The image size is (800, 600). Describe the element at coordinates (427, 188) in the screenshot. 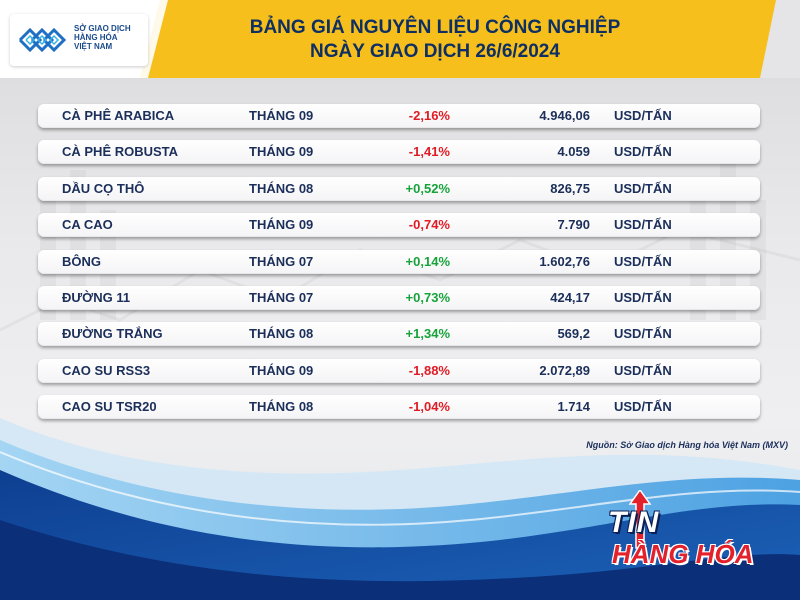

I see `price-change: +0,52%` at that location.